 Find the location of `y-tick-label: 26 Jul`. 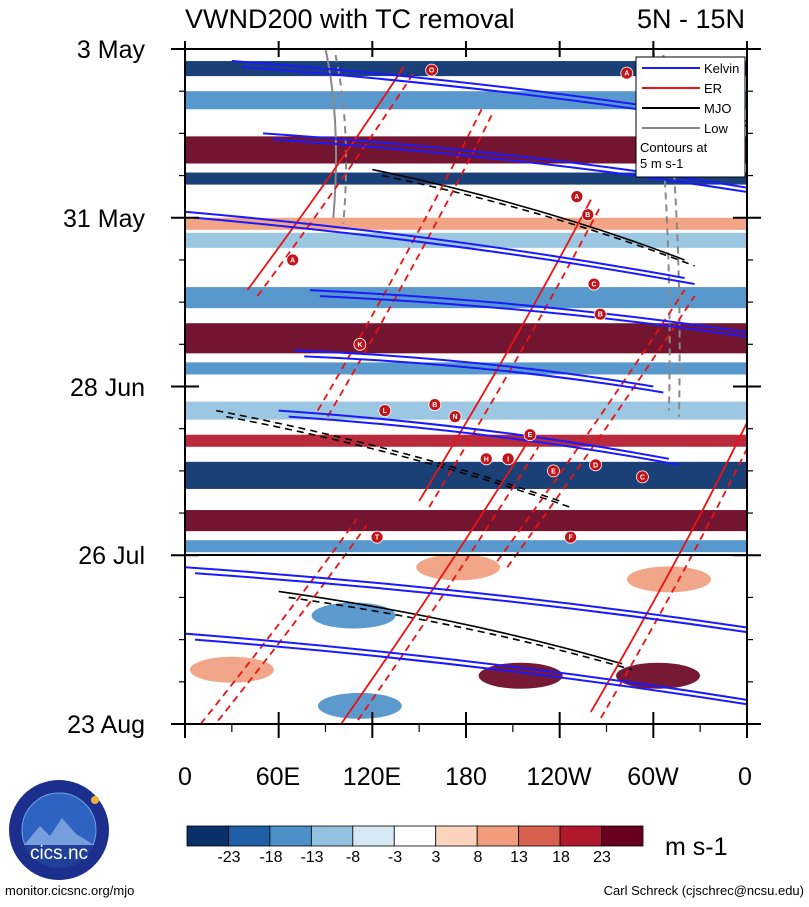

y-tick-label: 26 Jul is located at coordinates (111, 556).